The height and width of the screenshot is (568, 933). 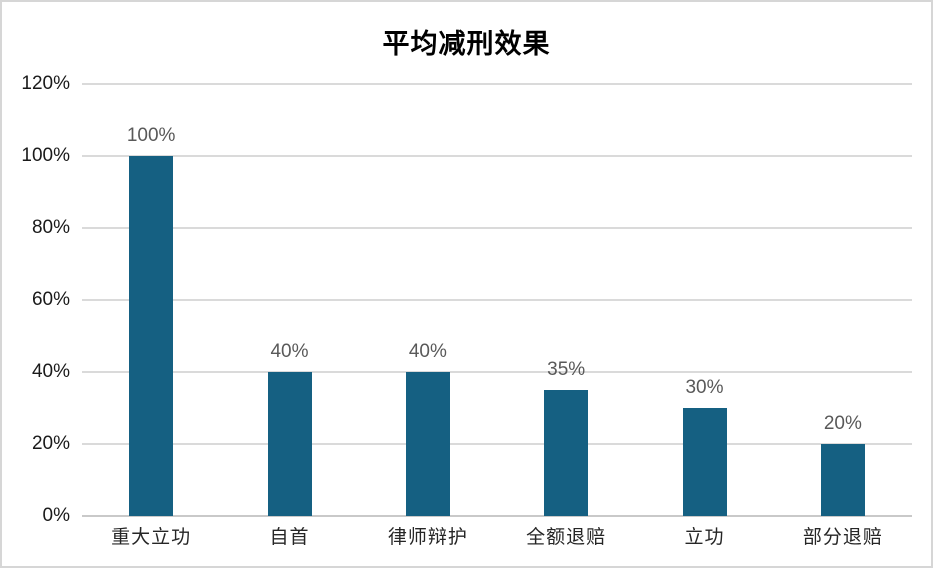 What do you see at coordinates (50, 443) in the screenshot?
I see `y-axis-tick-label: 20%` at bounding box center [50, 443].